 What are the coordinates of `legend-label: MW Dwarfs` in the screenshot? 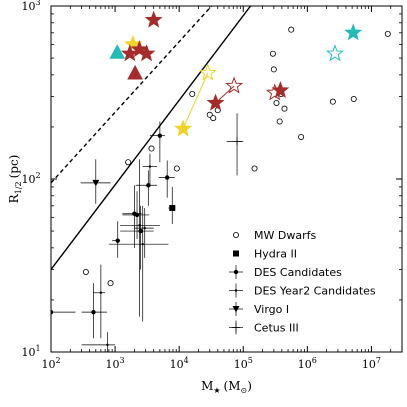 It's located at (285, 235).